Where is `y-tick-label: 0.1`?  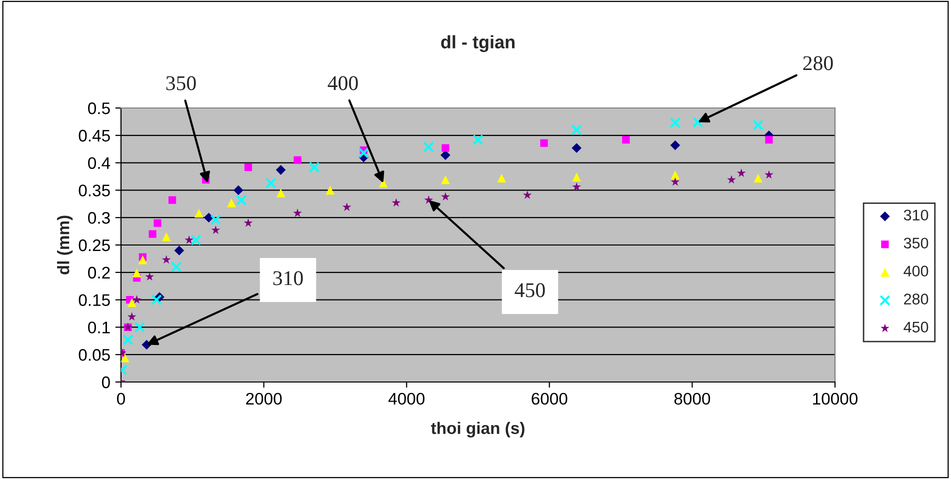
y-tick-label: 0.1 is located at coordinates (99, 328).